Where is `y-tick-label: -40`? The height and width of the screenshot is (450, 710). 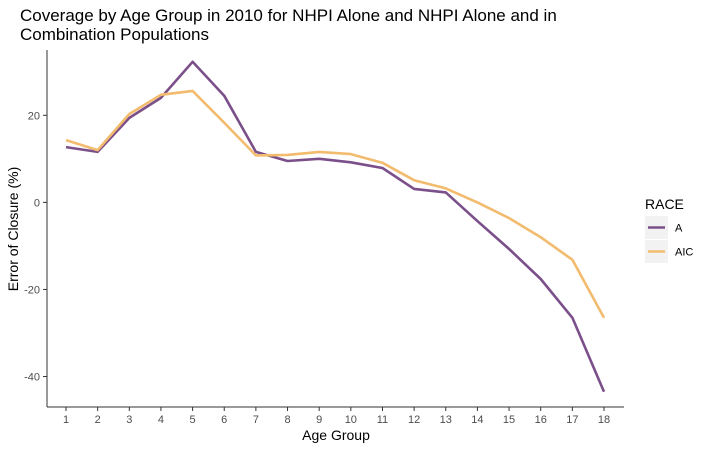
y-tick-label: -40 is located at coordinates (32, 378).